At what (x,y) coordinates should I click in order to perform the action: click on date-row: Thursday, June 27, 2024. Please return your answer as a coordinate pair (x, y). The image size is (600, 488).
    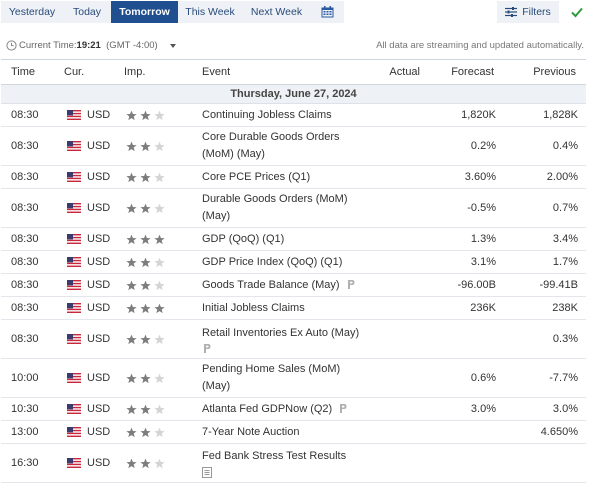
    Looking at the image, I should click on (293, 94).